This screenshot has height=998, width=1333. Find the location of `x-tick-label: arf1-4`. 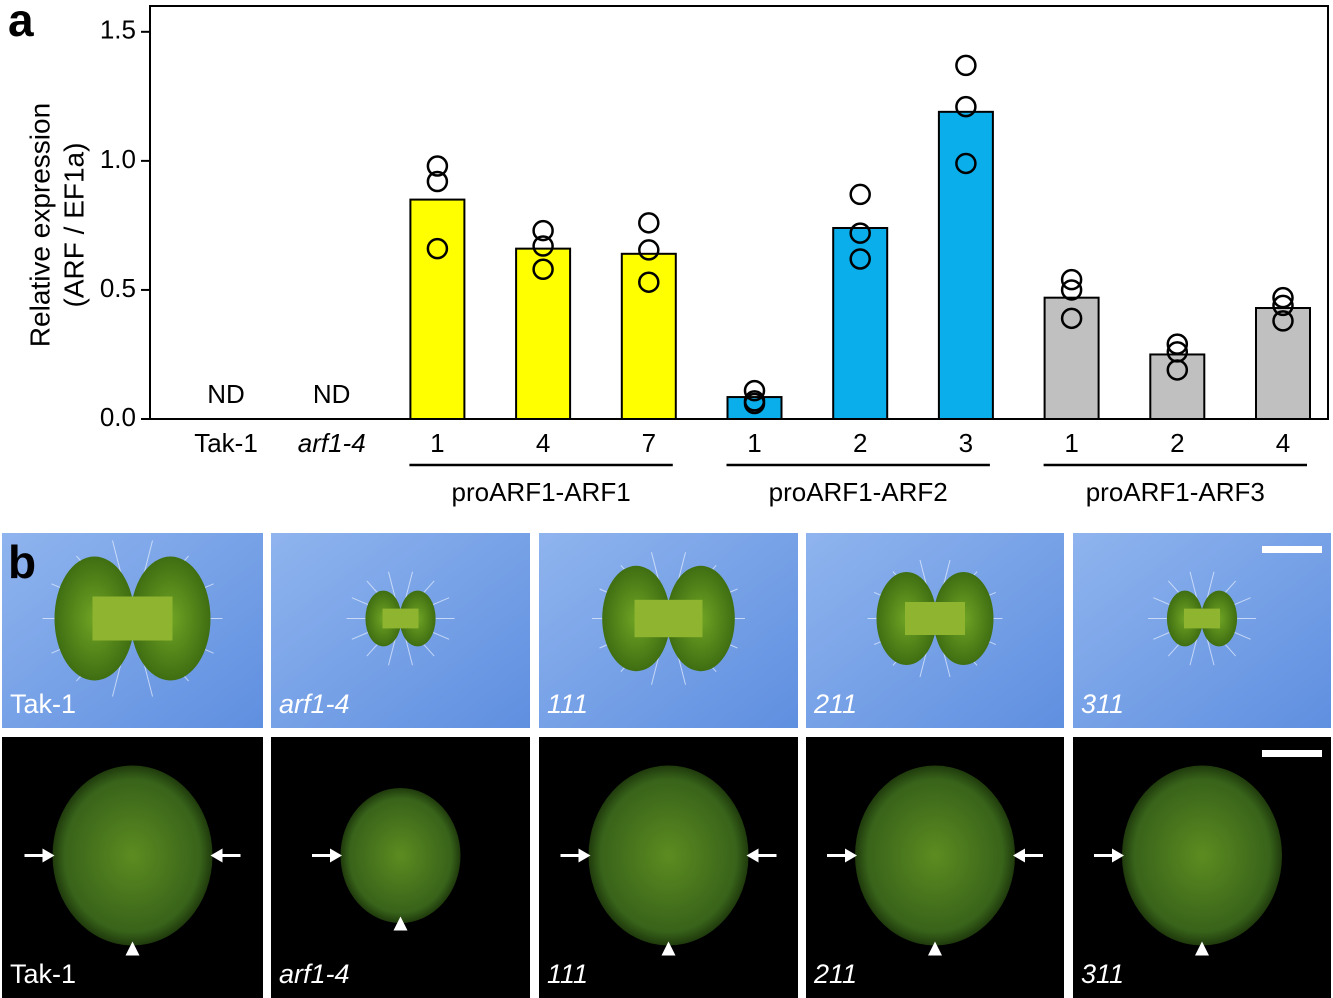

x-tick-label: arf1-4 is located at coordinates (332, 443).